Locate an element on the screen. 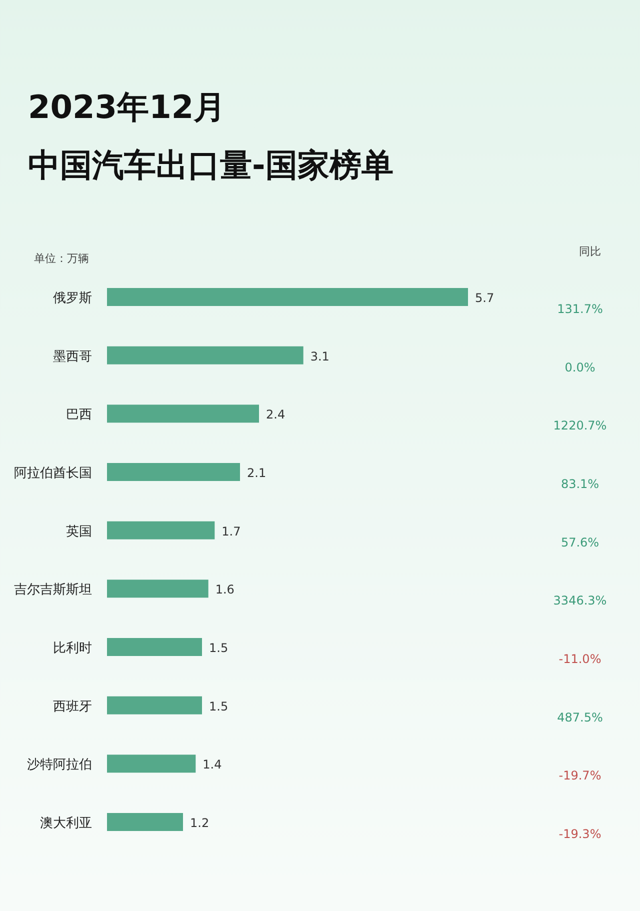  data-label: 3.1 is located at coordinates (320, 356).